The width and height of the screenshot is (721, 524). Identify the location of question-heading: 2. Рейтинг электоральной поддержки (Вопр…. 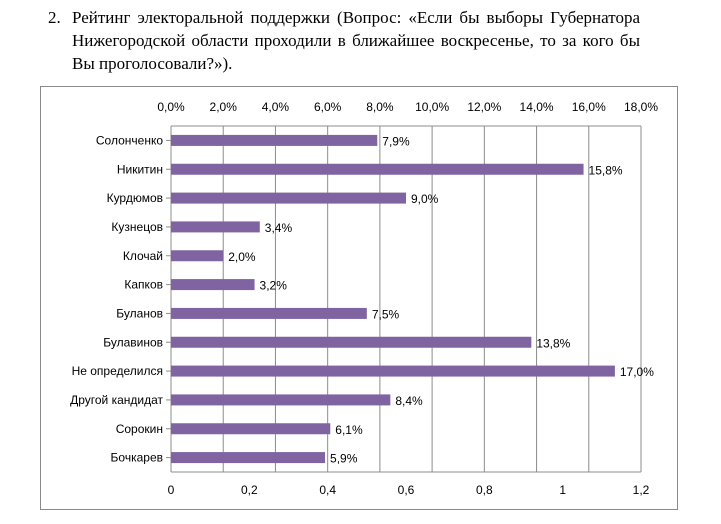
(344, 40).